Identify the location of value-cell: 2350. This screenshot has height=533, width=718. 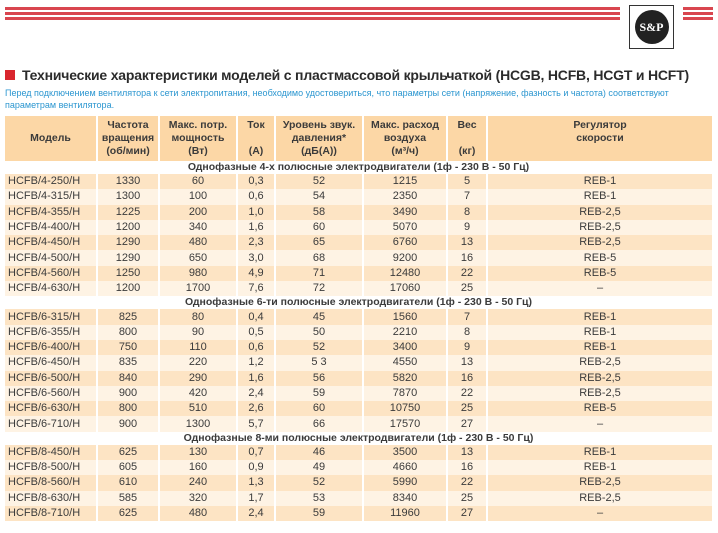
(405, 197).